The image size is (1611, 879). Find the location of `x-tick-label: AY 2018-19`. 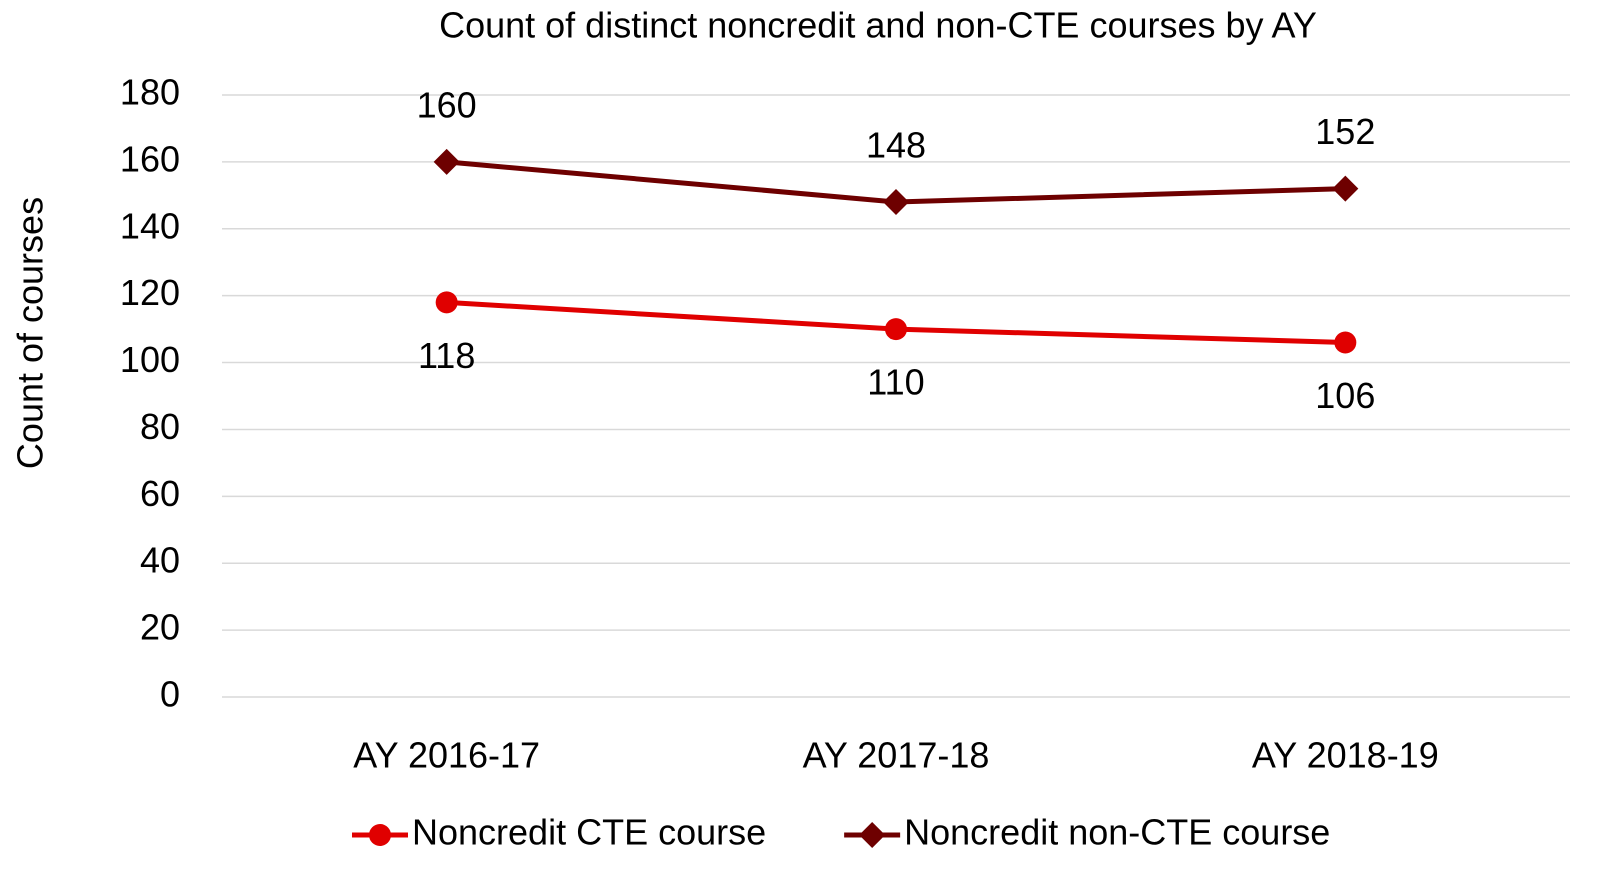

x-tick-label: AY 2018-19 is located at coordinates (1345, 755).